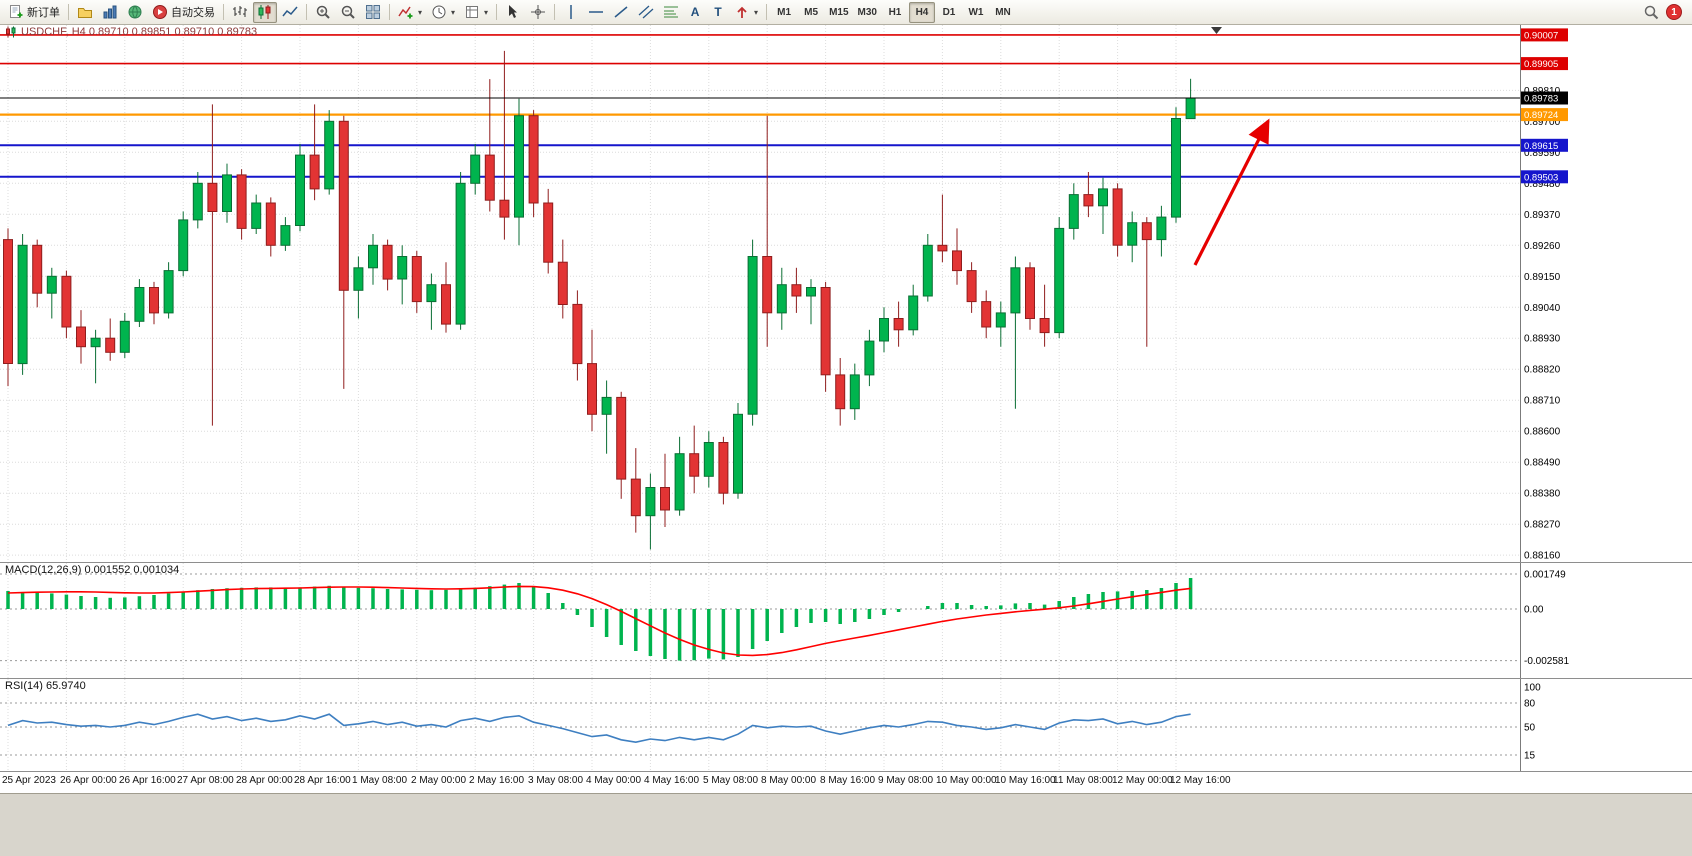 The width and height of the screenshot is (1692, 856). What do you see at coordinates (1003, 12) in the screenshot?
I see `timeframe-mn-button: MN` at bounding box center [1003, 12].